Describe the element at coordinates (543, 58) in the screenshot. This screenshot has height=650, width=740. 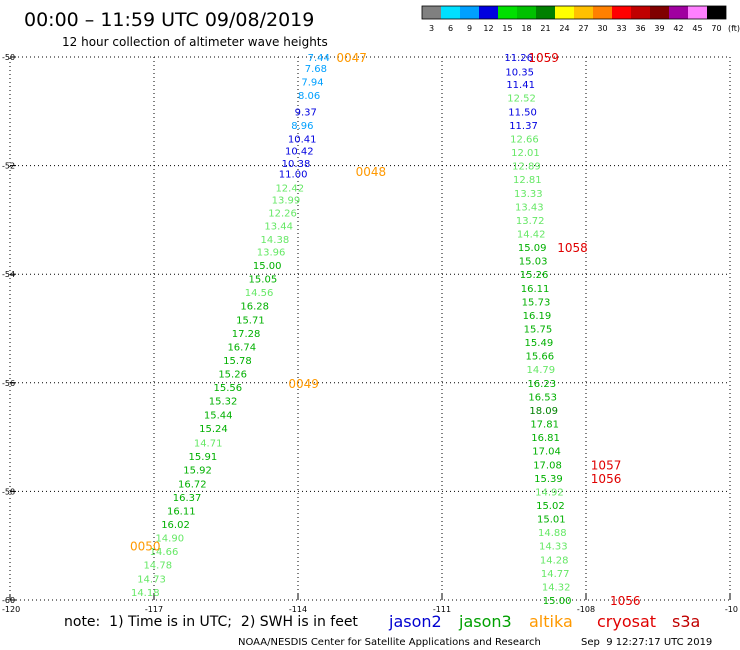
I see `time-label: 1059` at that location.